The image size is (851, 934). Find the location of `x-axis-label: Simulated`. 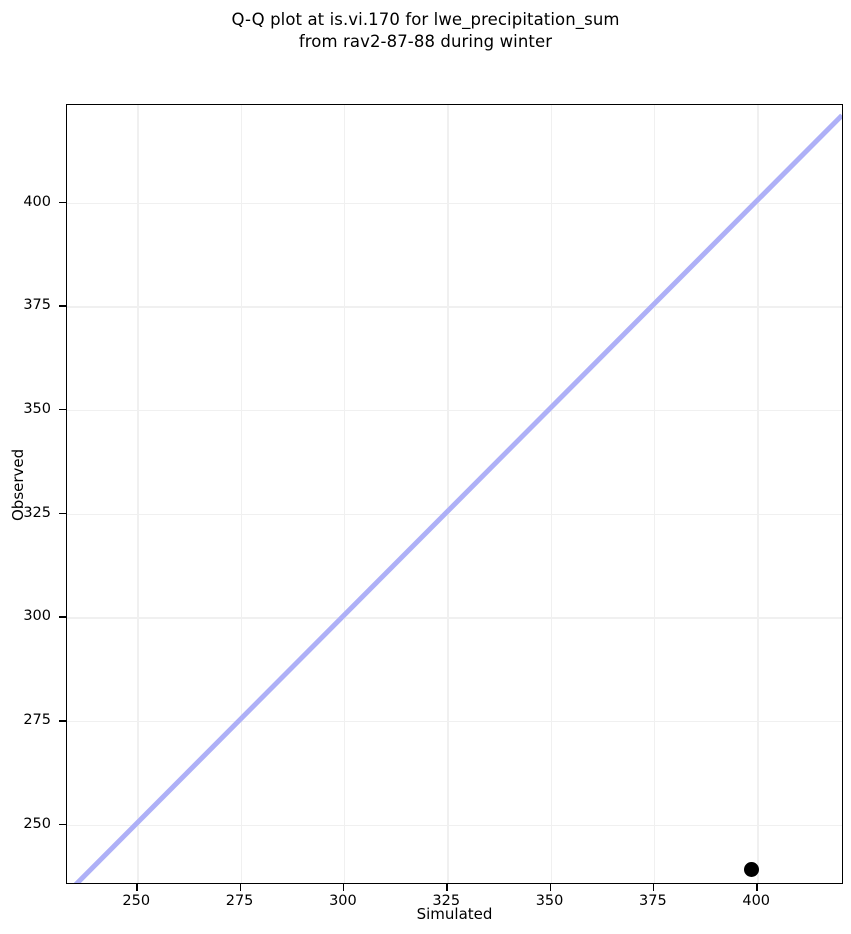

x-axis-label: Simulated is located at coordinates (454, 914).